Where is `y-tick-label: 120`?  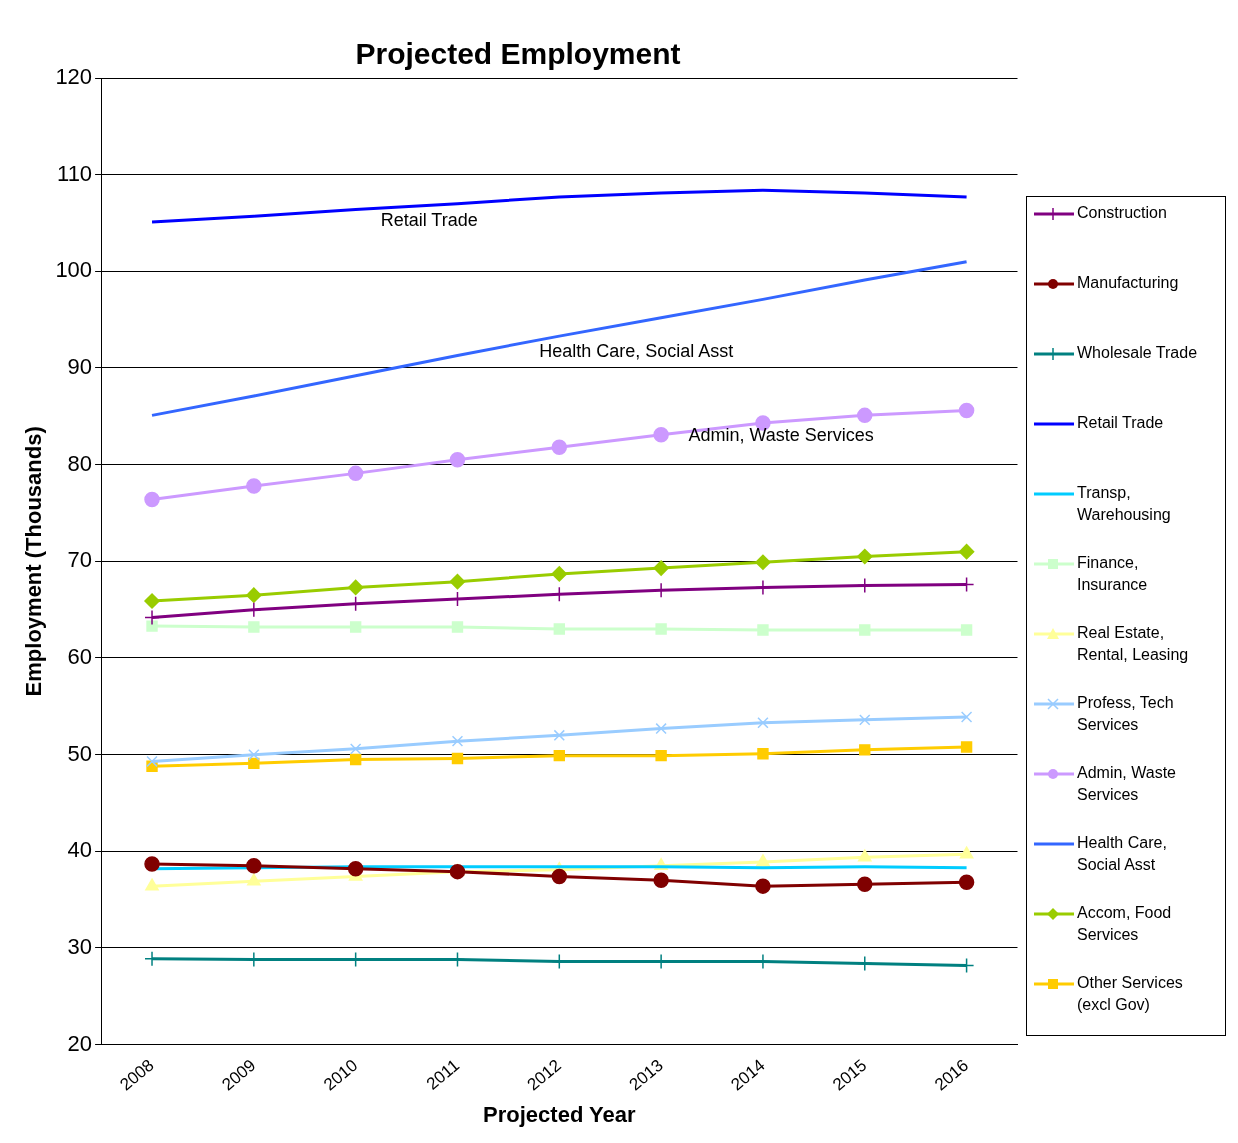
y-tick-label: 120 is located at coordinates (74, 77).